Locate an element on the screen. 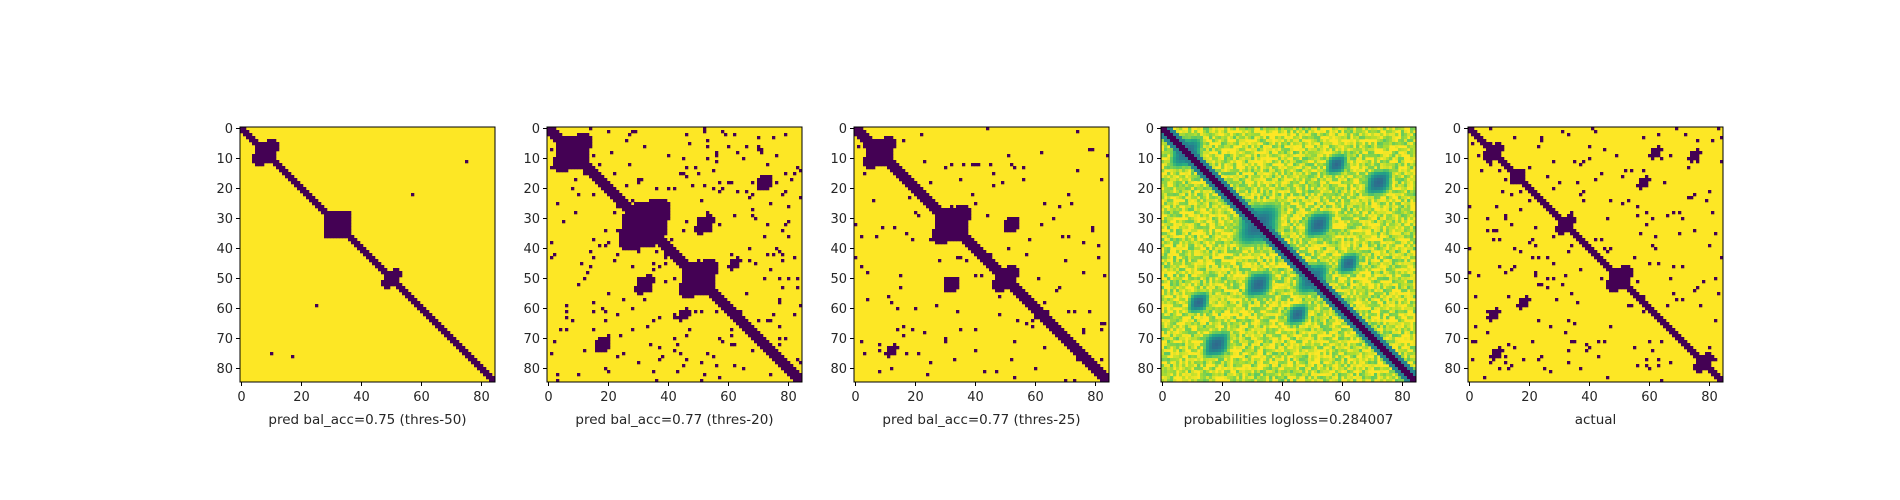  x-tick-label: 80 is located at coordinates (481, 397).